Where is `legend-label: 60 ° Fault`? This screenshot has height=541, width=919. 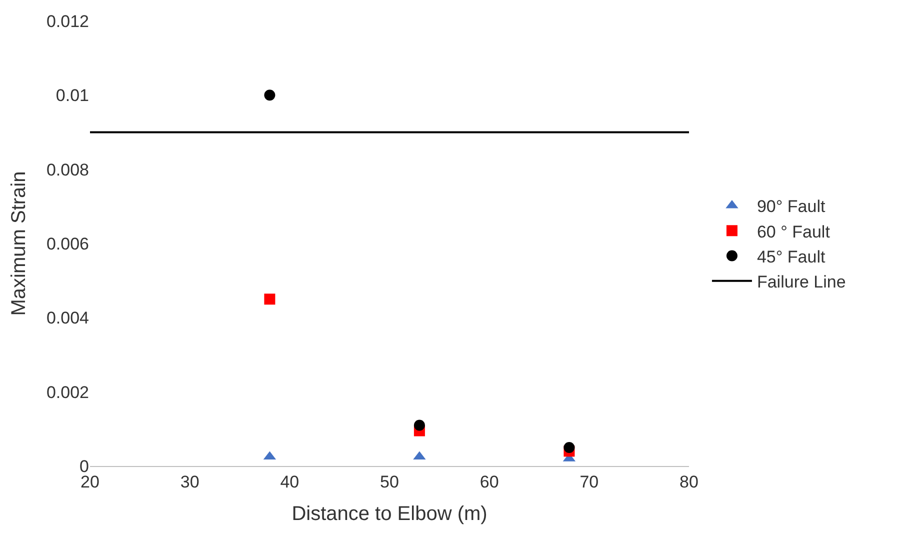
legend-label: 60 ° Fault is located at coordinates (793, 232).